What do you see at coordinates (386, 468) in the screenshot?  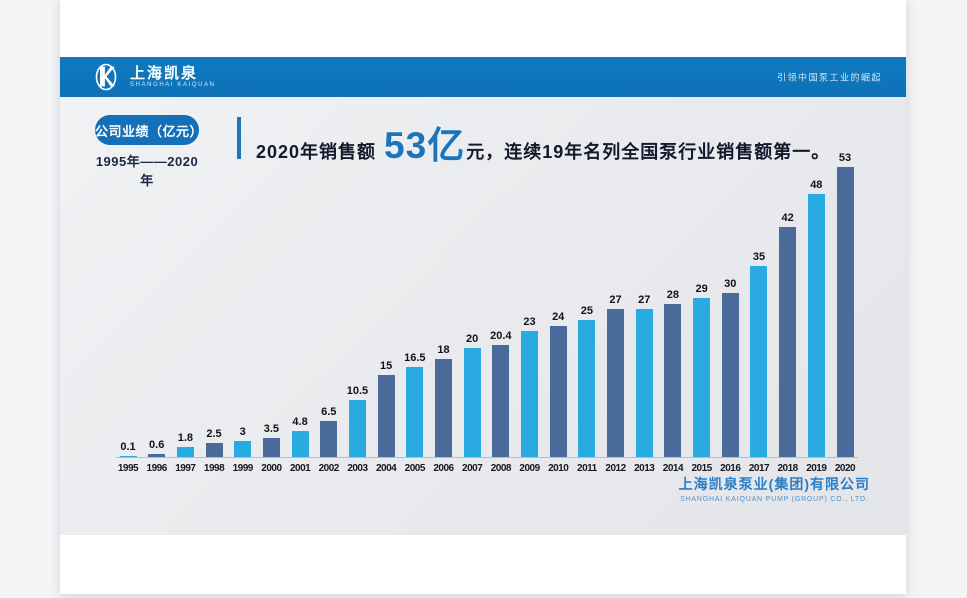 I see `bar-year-label: 2004` at bounding box center [386, 468].